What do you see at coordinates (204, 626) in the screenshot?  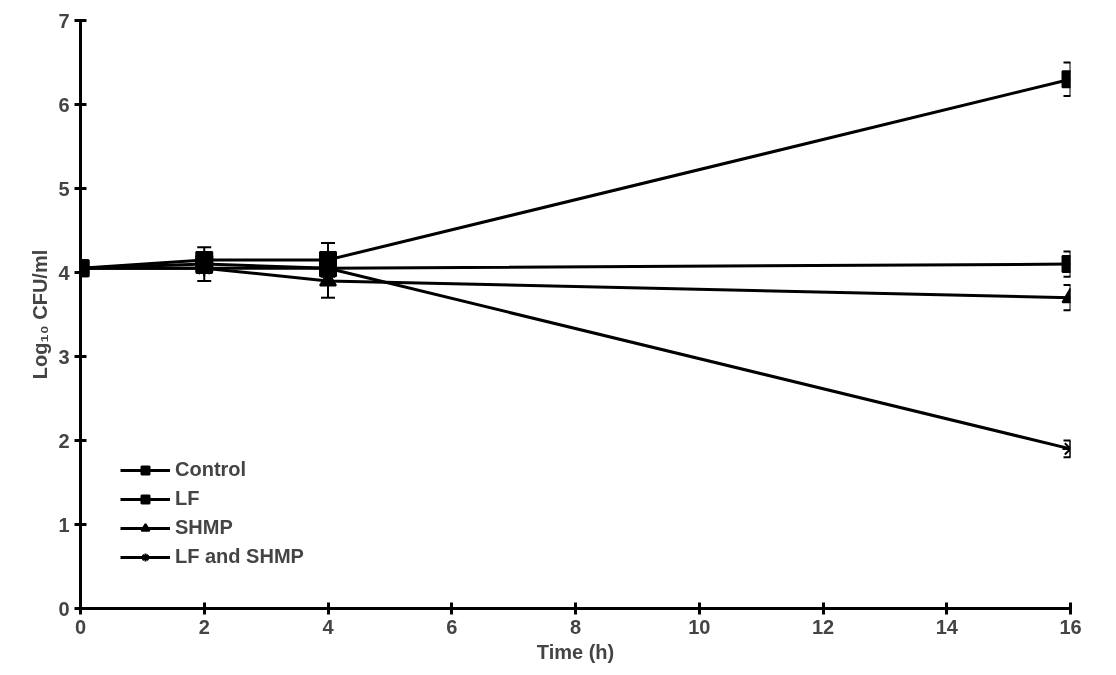 I see `x-tick-label: 2` at bounding box center [204, 626].